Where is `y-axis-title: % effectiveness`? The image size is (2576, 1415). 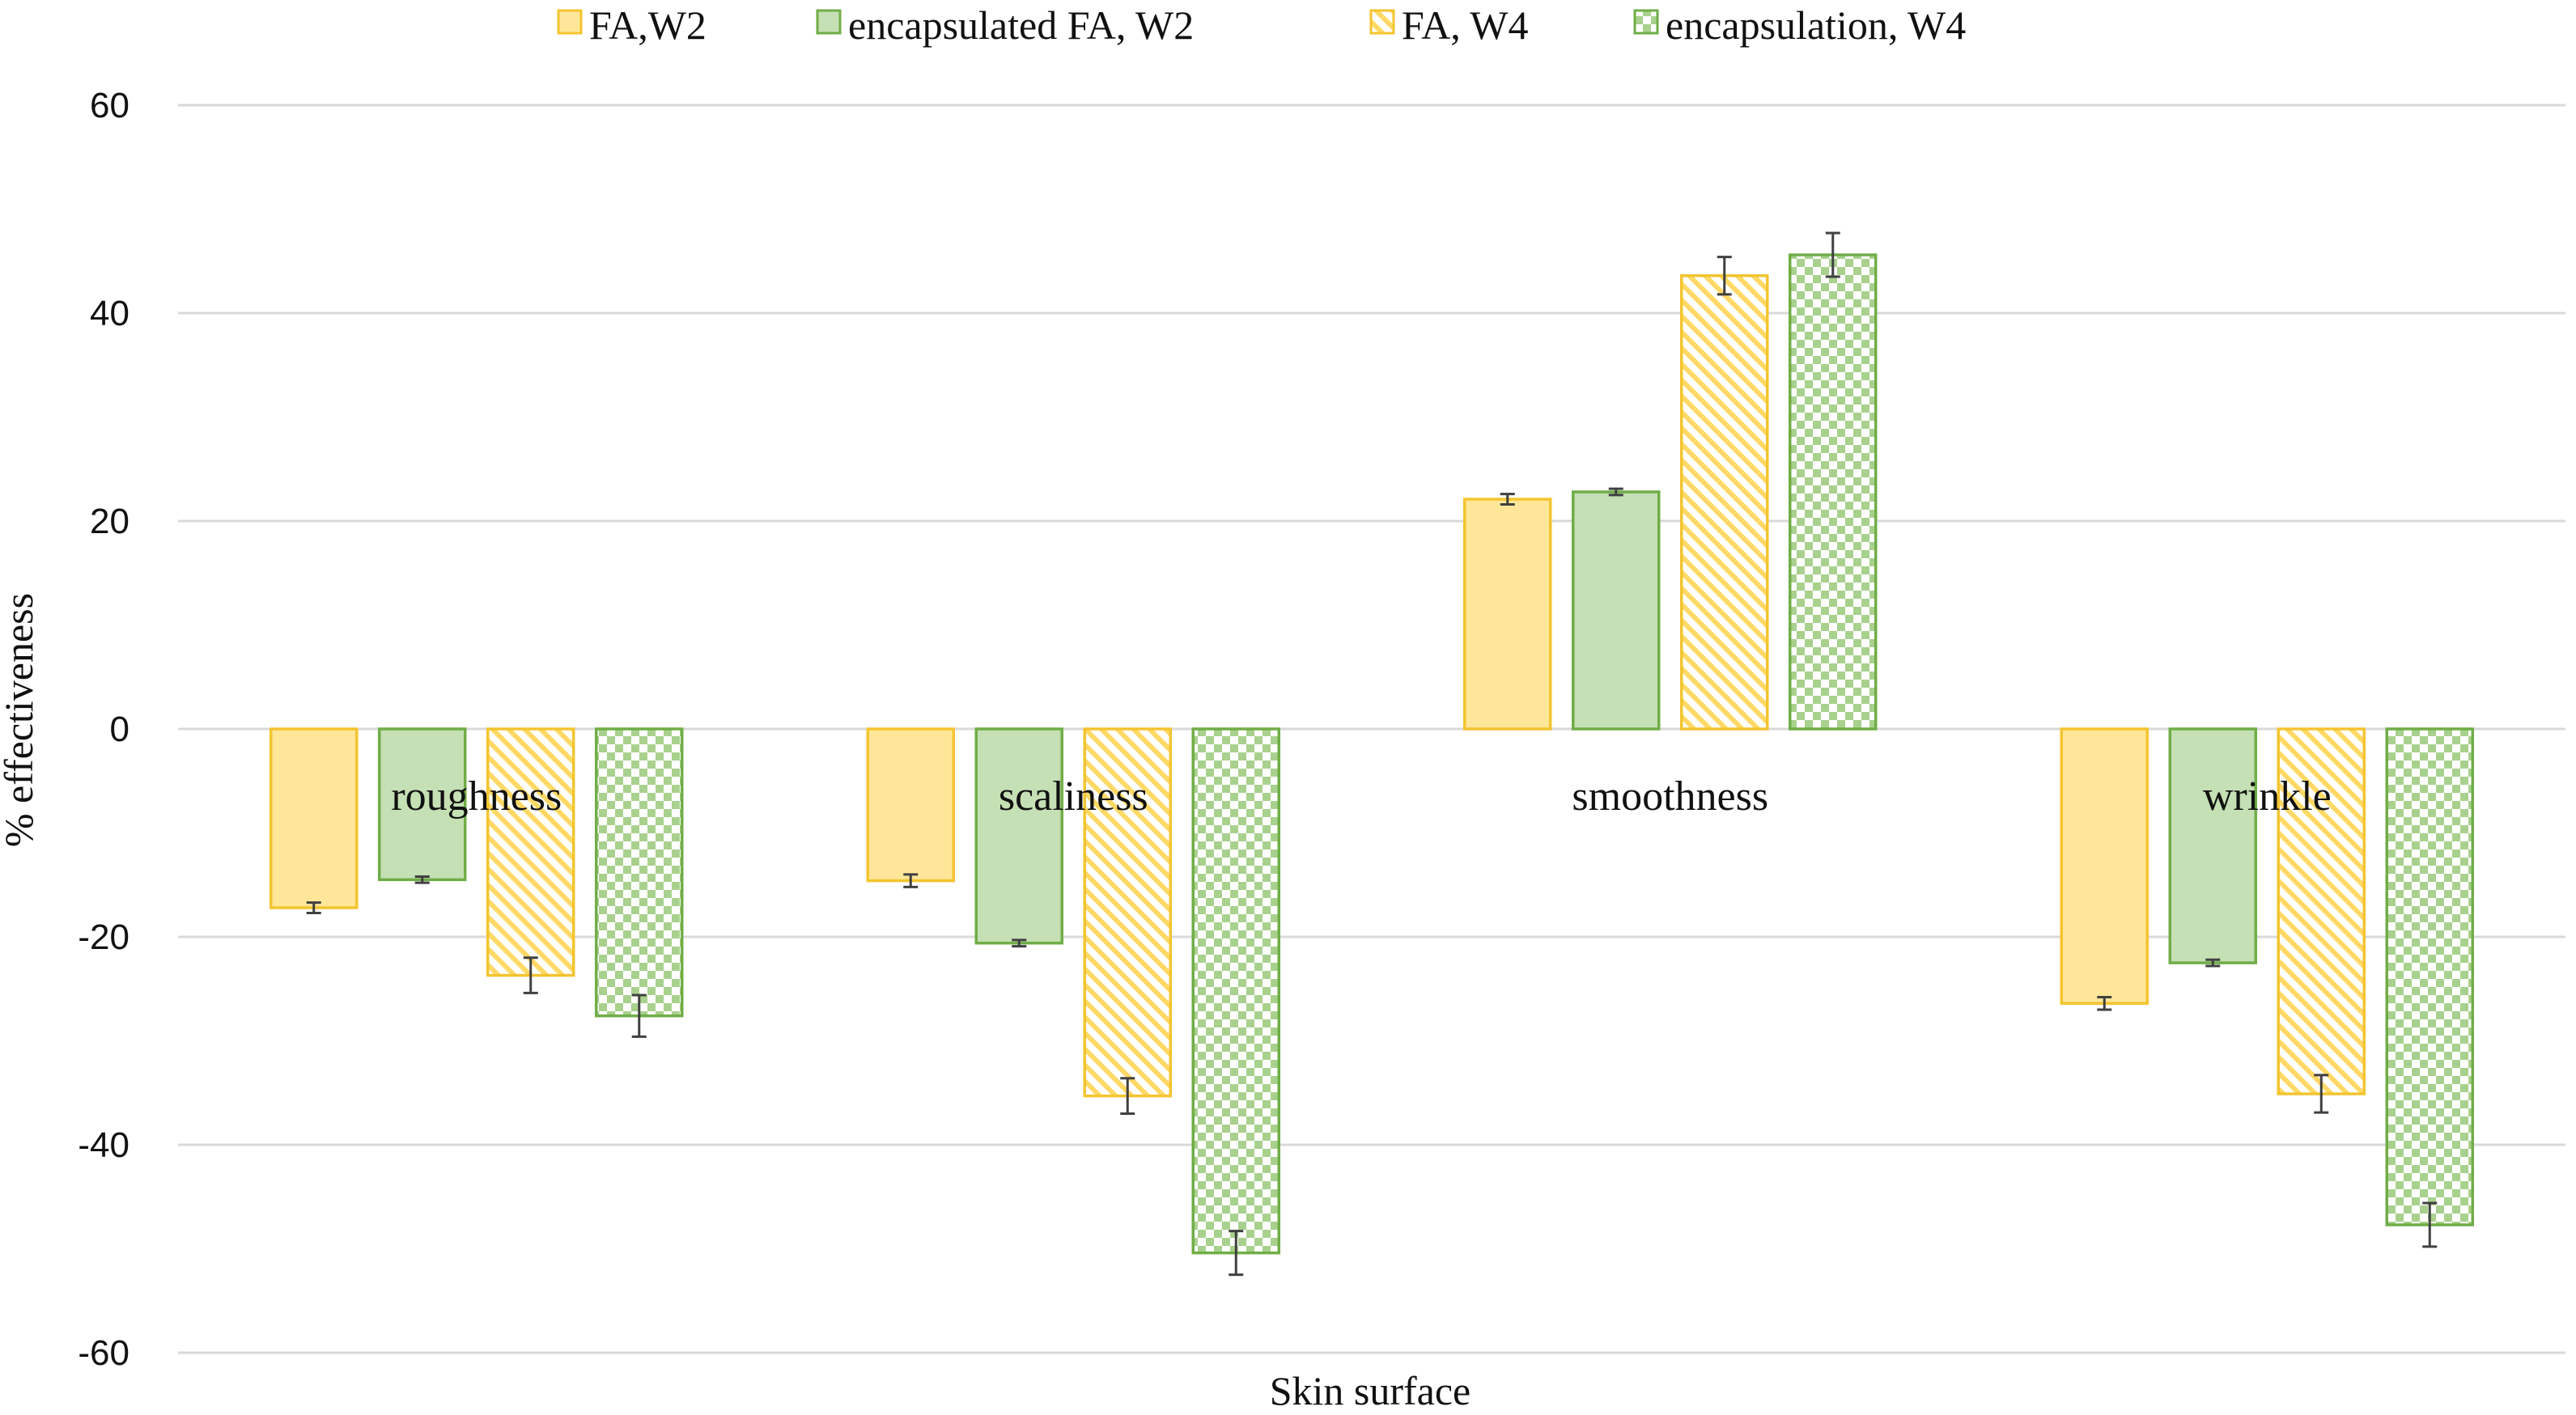
y-axis-title: % effectiveness is located at coordinates (20, 720).